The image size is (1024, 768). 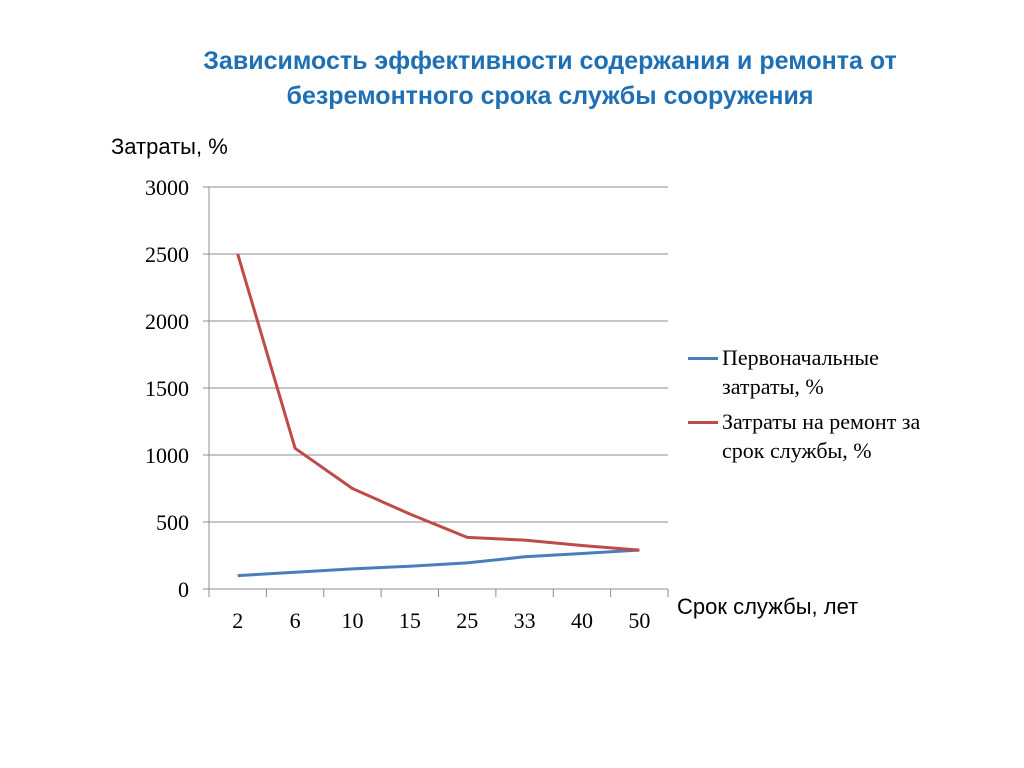 I want to click on y-axis-label: Затраты, %, so click(x=169, y=146).